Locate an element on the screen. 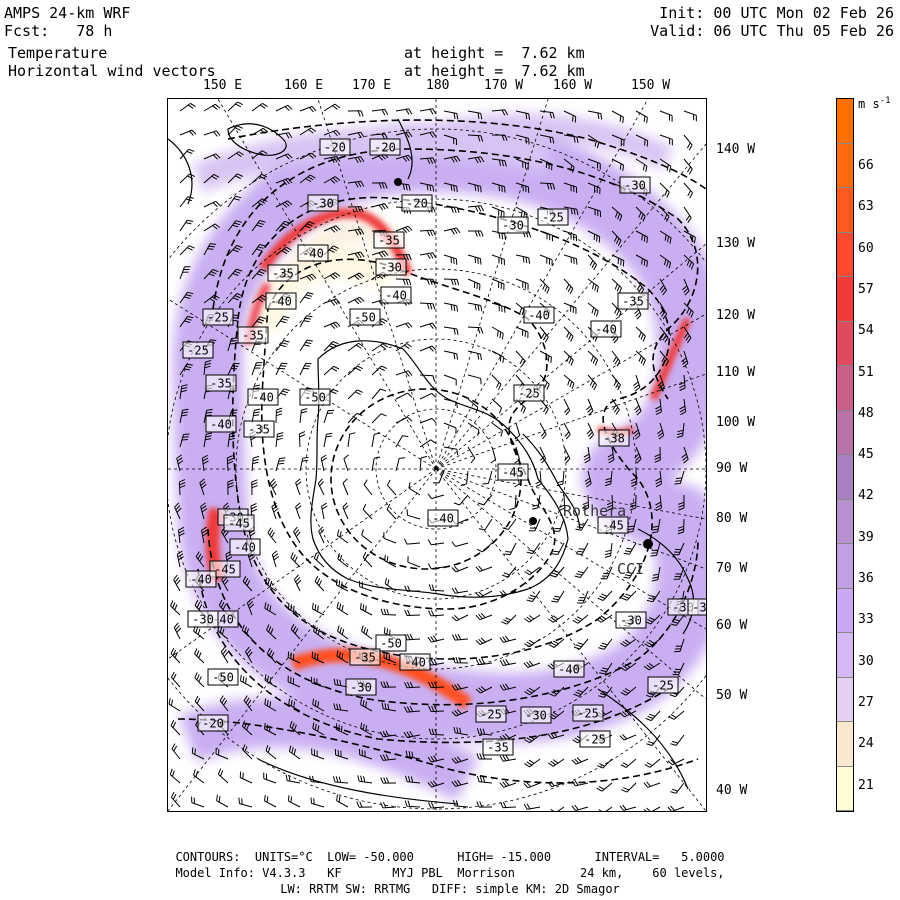  colorbar-tick-label: 45 is located at coordinates (866, 455).